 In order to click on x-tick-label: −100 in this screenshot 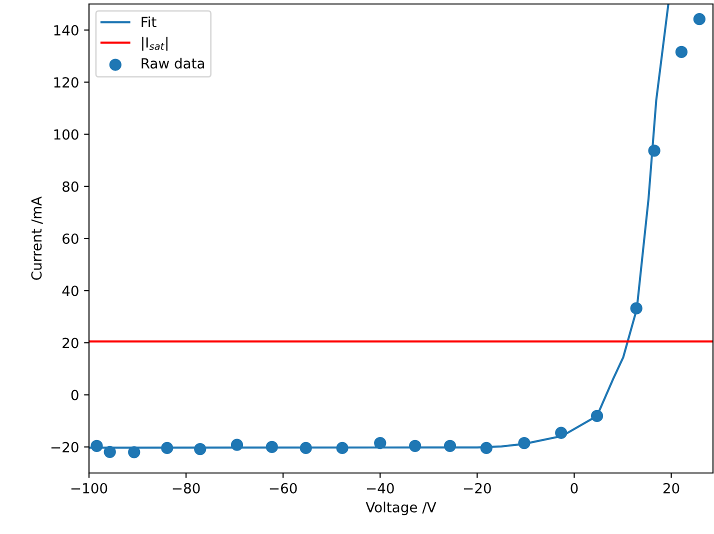, I will do `click(89, 488)`.